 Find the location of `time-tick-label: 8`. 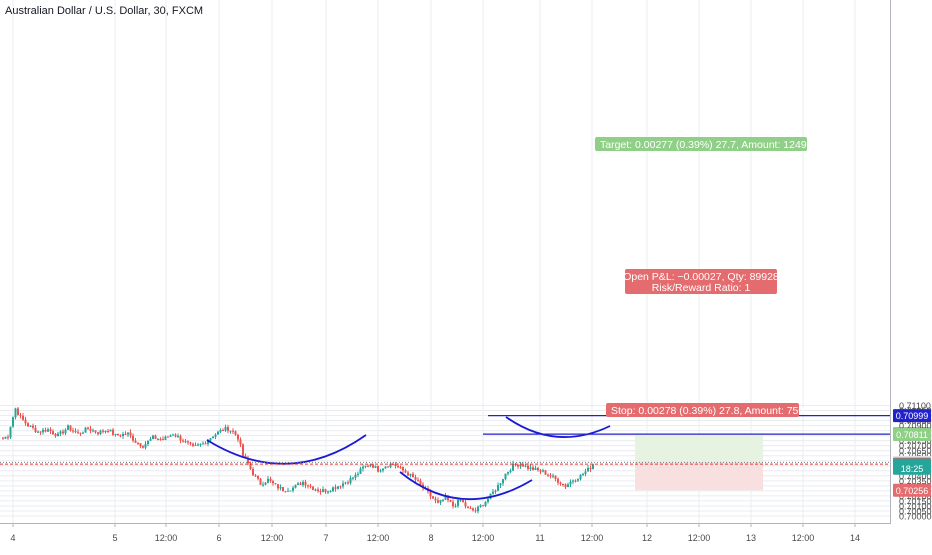

time-tick-label: 8 is located at coordinates (430, 538).